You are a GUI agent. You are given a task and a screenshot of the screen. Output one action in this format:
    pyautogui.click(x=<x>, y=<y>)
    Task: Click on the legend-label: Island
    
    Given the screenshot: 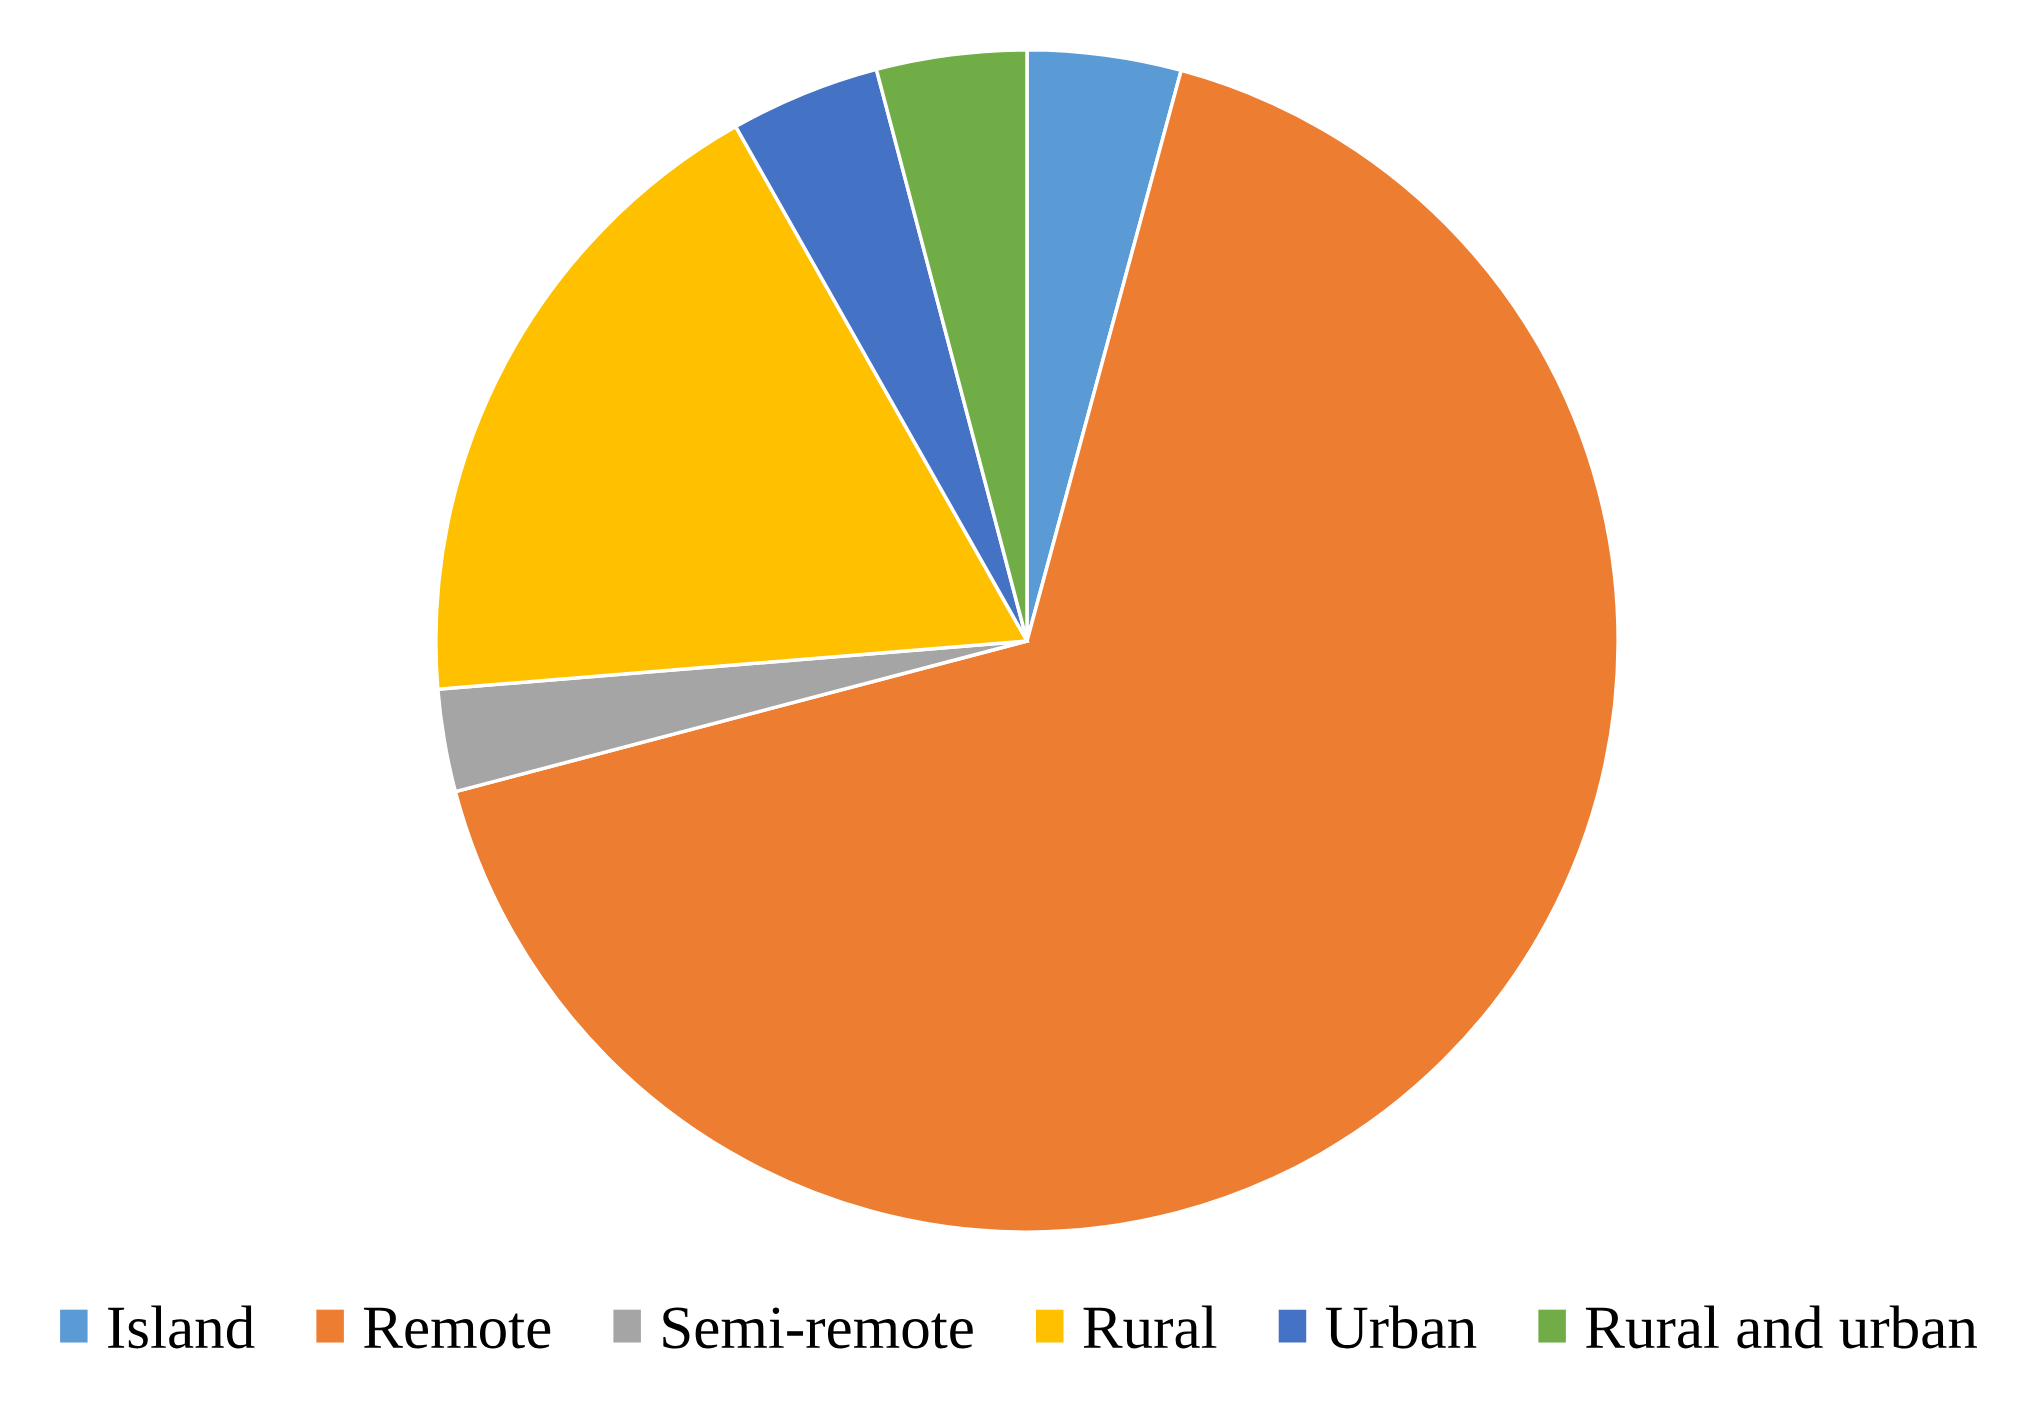 What is the action you would take?
    pyautogui.click(x=181, y=1327)
    